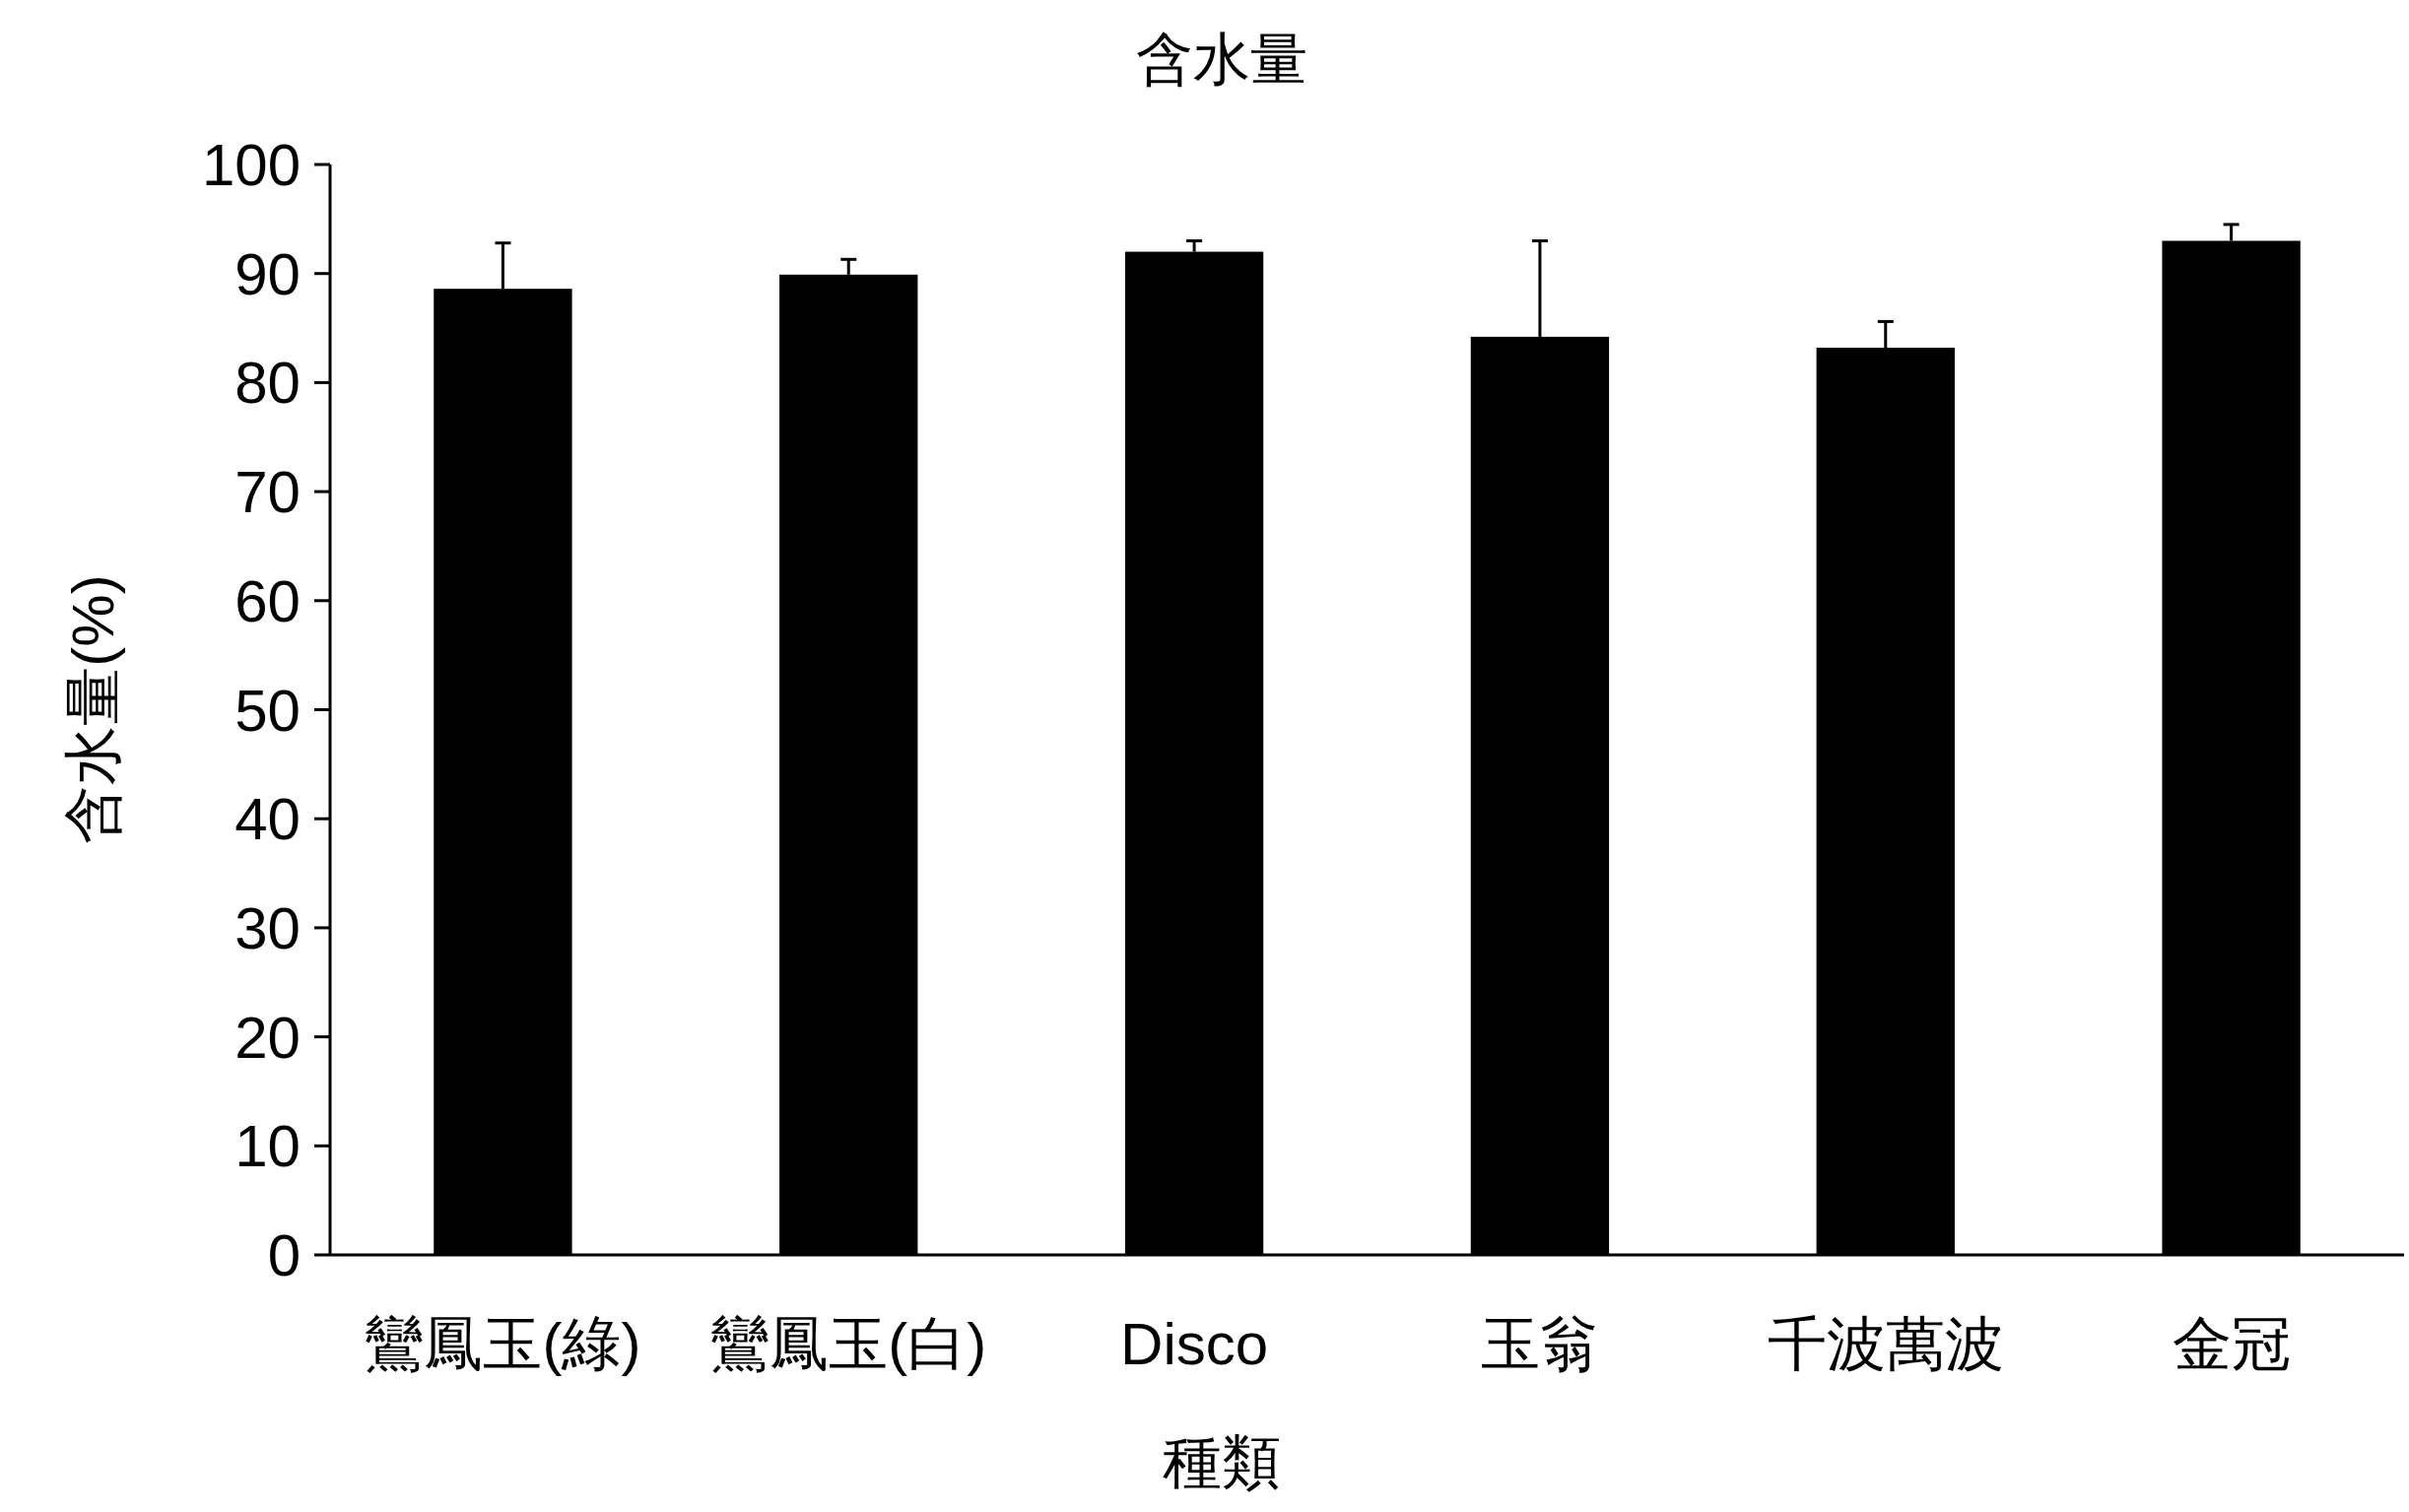  Describe the element at coordinates (93, 709) in the screenshot. I see `y-axis-title: 含水量(%)` at that location.